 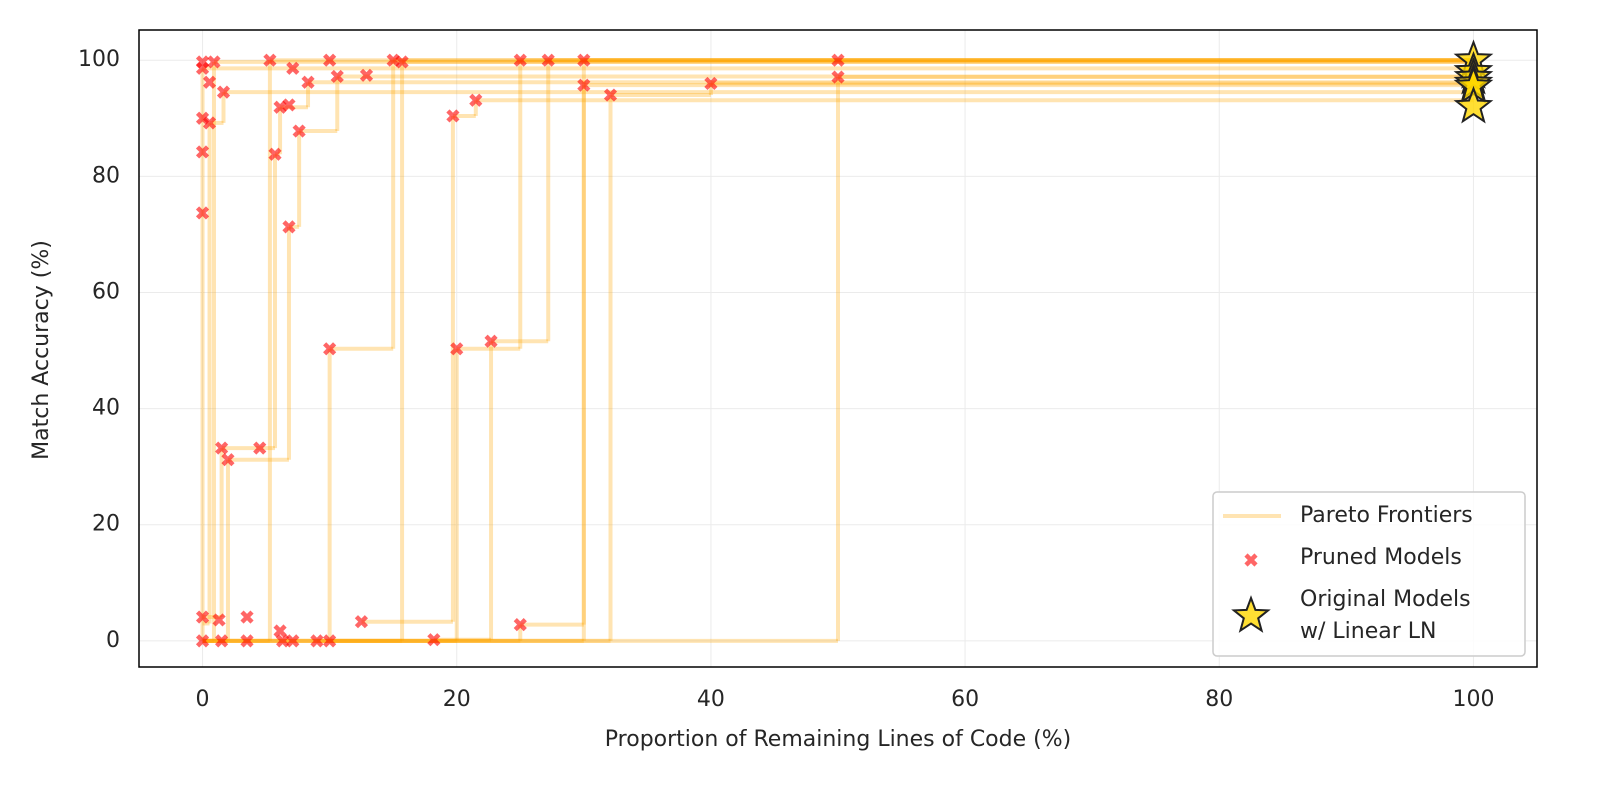 What do you see at coordinates (1381, 557) in the screenshot?
I see `legend-label: Pruned Models` at bounding box center [1381, 557].